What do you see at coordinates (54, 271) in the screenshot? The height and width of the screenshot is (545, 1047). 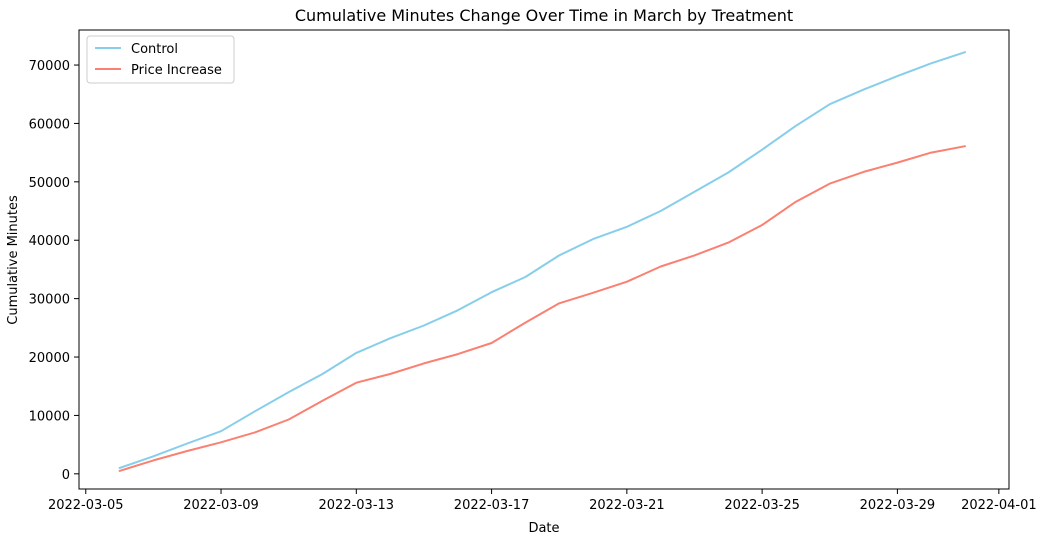 I see `y-axis: 0 10000 20000 30000 40000 50000 60000 70000` at bounding box center [54, 271].